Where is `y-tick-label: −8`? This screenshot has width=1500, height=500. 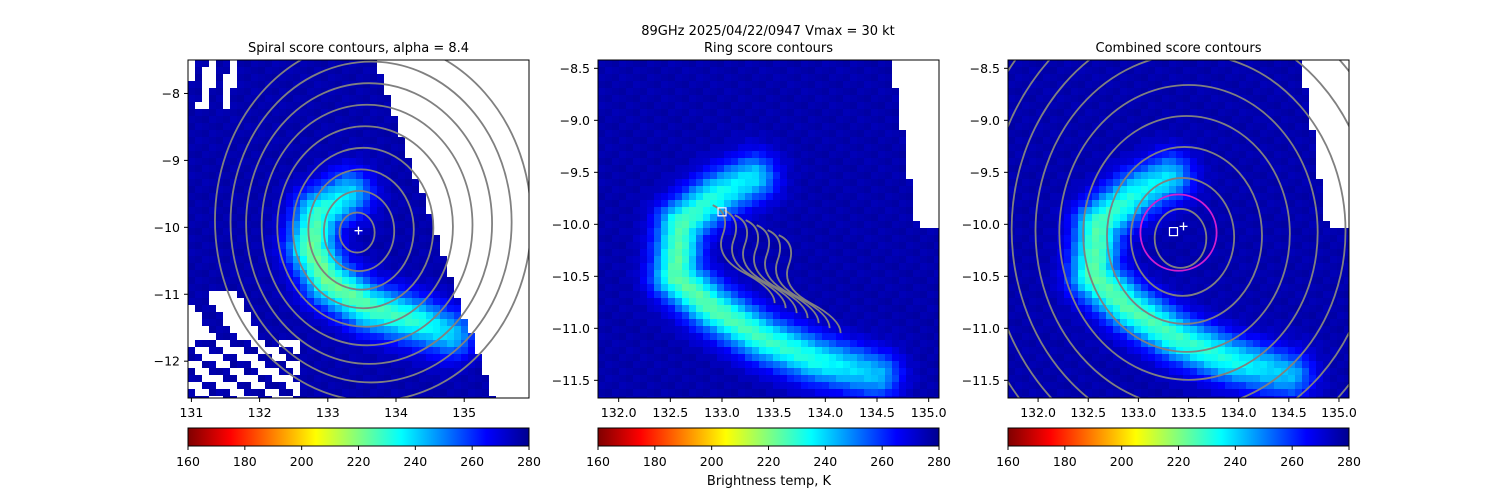
y-tick-label: −8 is located at coordinates (171, 93).